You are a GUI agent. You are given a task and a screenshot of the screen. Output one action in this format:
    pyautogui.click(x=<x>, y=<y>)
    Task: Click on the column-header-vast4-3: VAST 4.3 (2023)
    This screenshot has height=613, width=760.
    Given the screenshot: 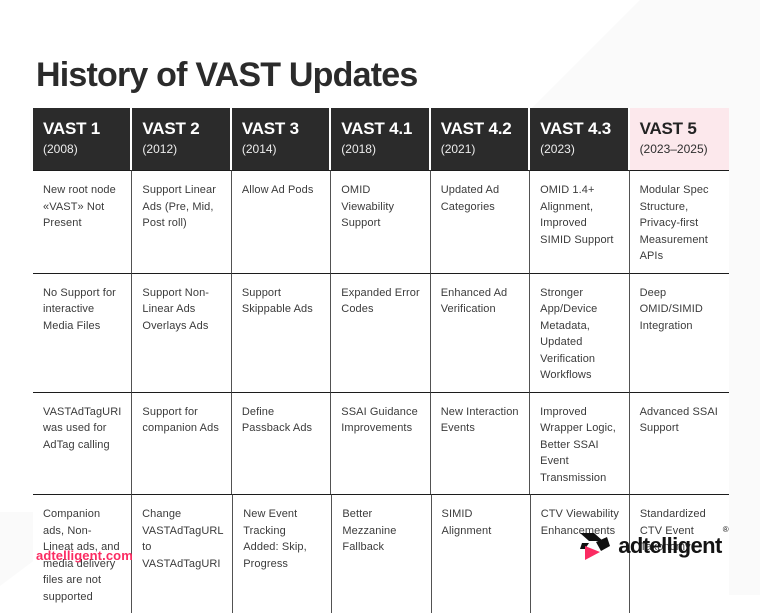 What is the action you would take?
    pyautogui.click(x=580, y=139)
    